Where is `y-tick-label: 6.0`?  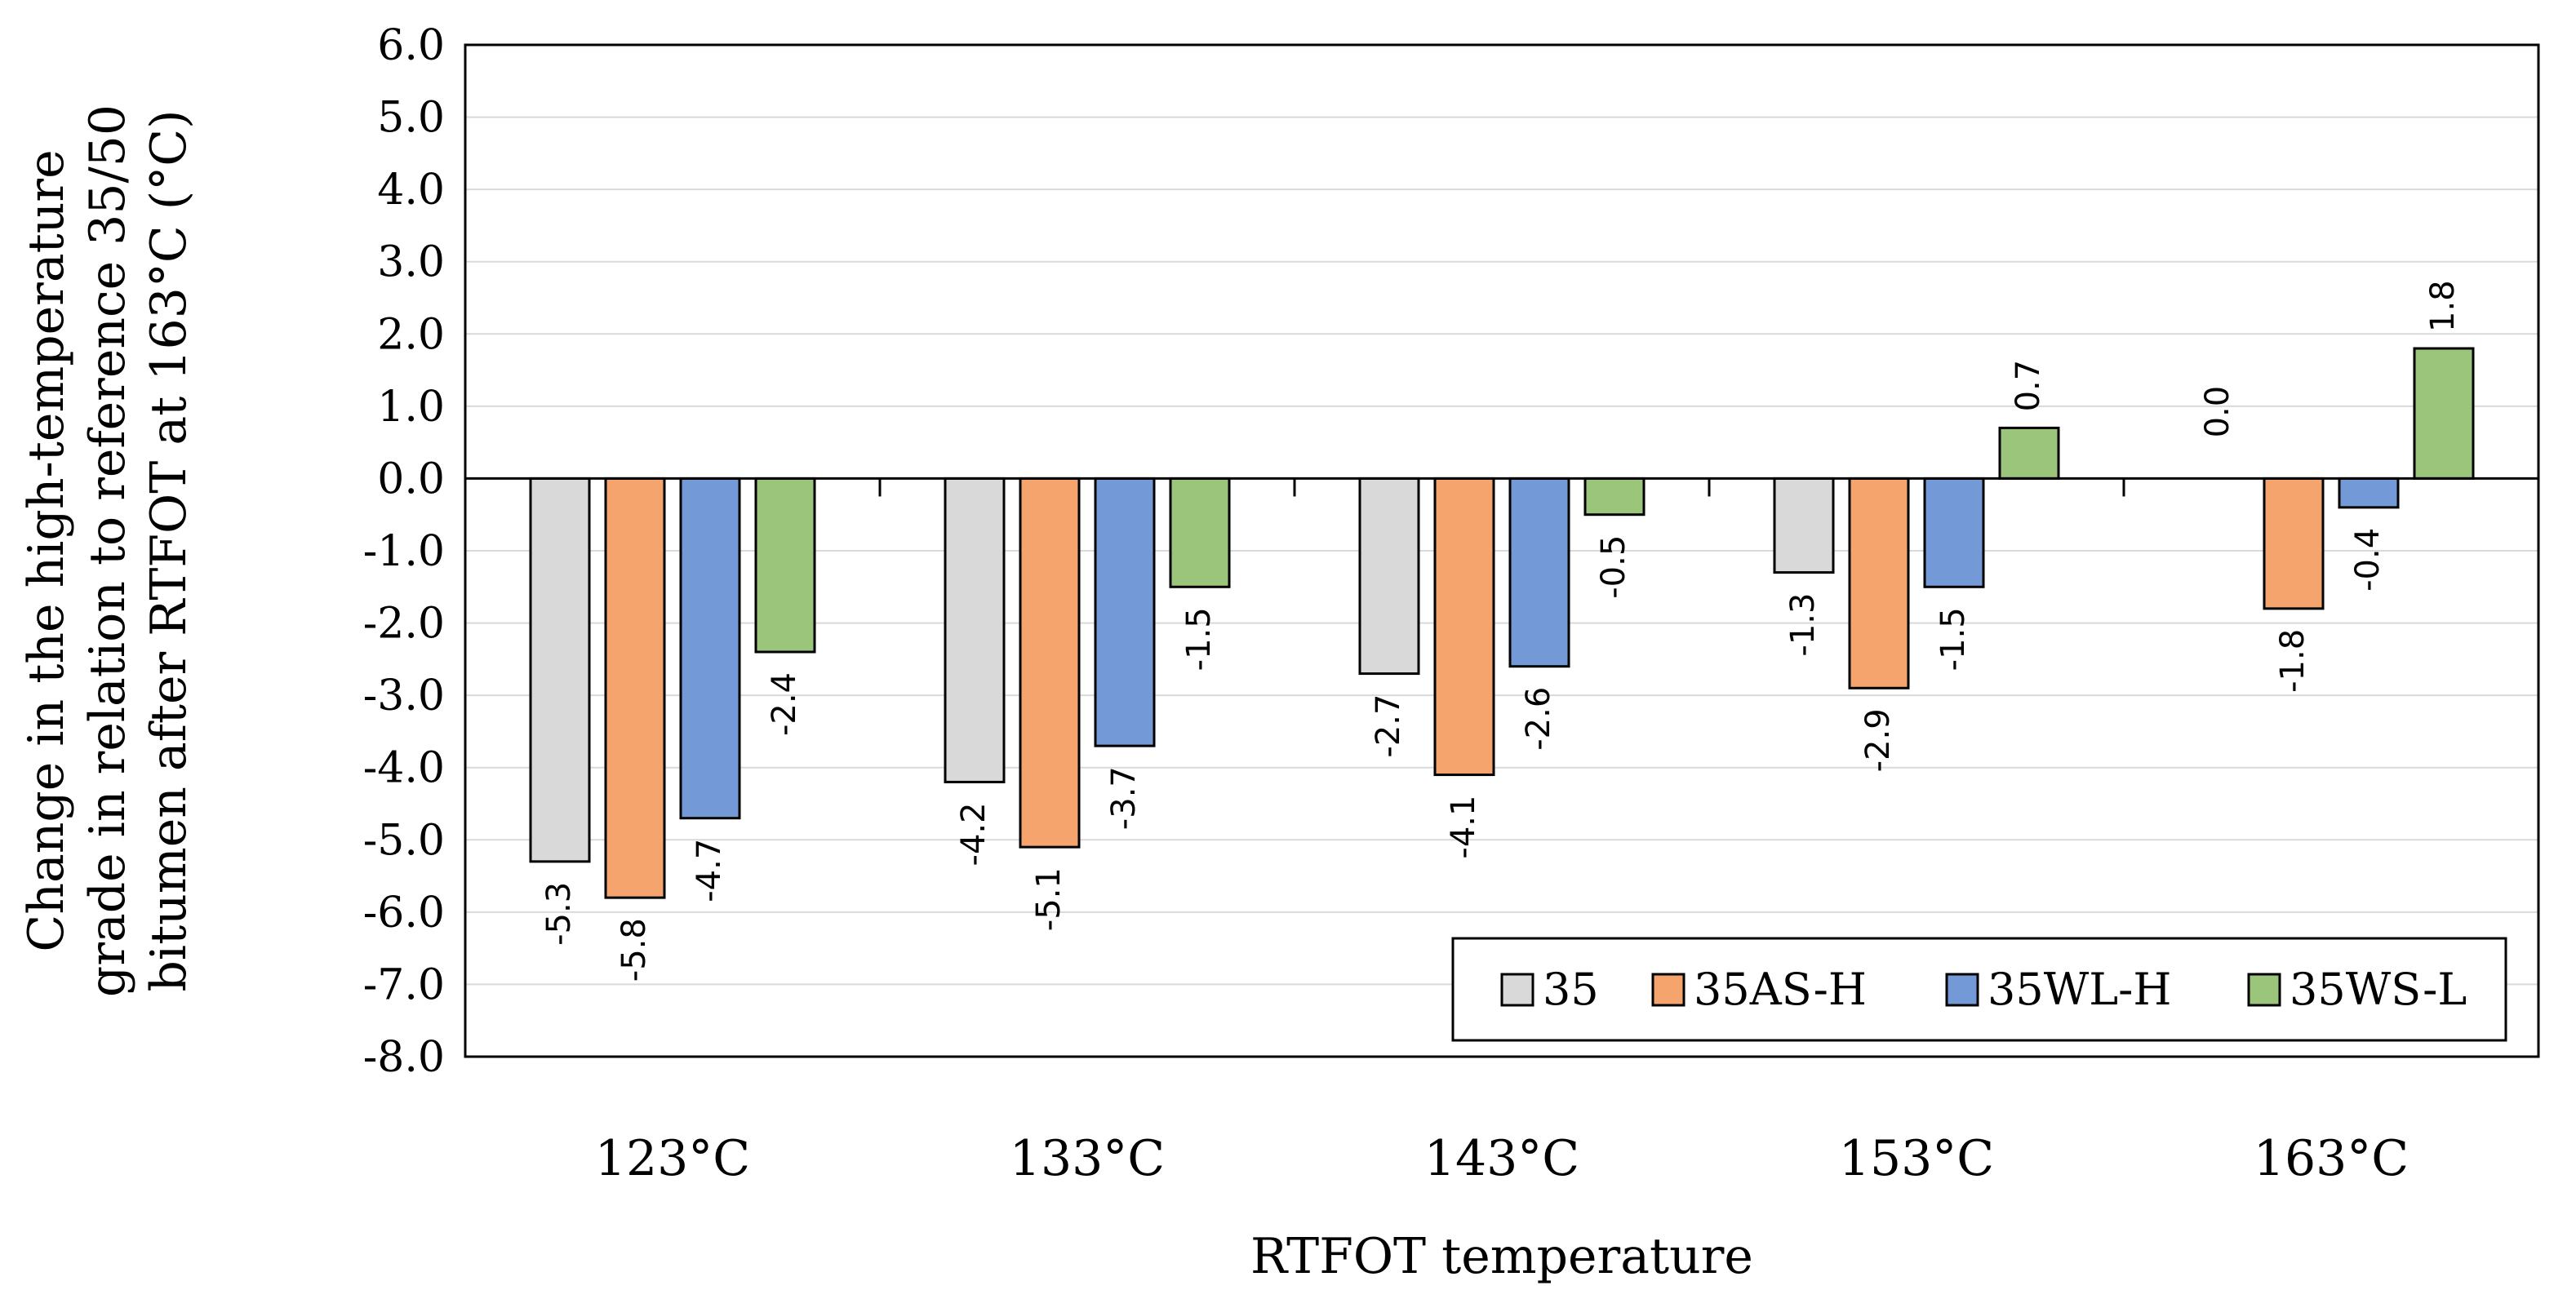
y-tick-label: 6.0 is located at coordinates (411, 45).